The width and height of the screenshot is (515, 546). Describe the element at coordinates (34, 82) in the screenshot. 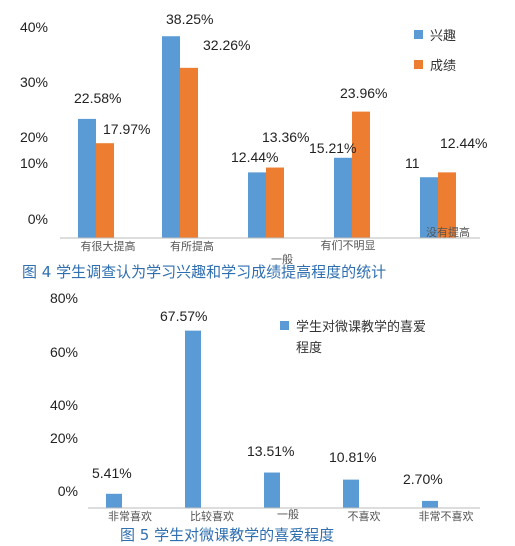

I see `y-tick-label: 30%` at that location.